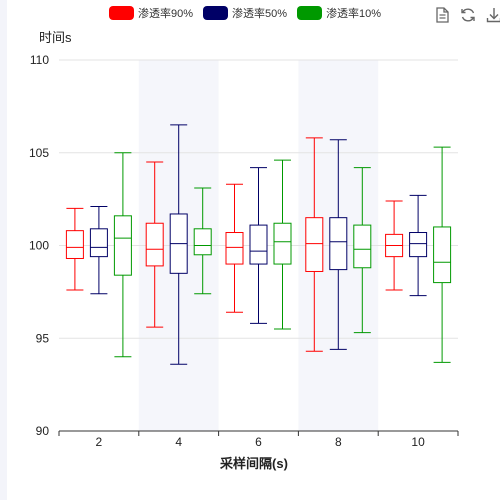 The height and width of the screenshot is (500, 500). I want to click on box-2-8-box, so click(362, 246).